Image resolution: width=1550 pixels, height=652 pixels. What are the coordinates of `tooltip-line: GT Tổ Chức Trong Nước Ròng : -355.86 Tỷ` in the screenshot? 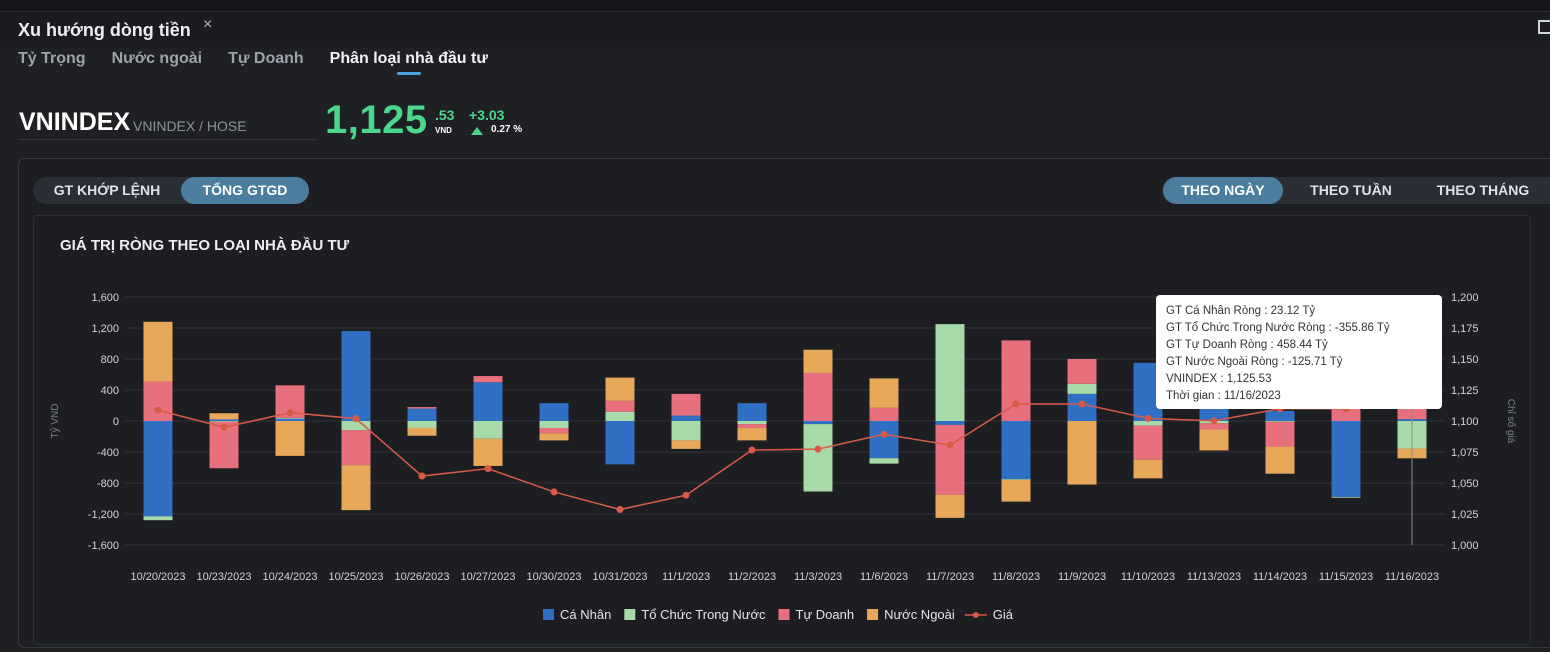 It's located at (1278, 328).